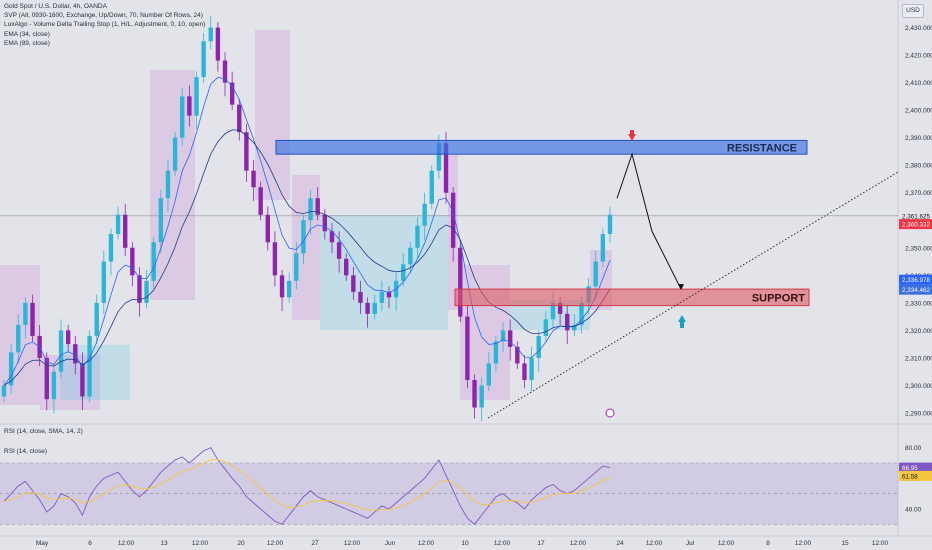 The height and width of the screenshot is (550, 932). What do you see at coordinates (390, 543) in the screenshot?
I see `x-tick-label: Jun` at bounding box center [390, 543].